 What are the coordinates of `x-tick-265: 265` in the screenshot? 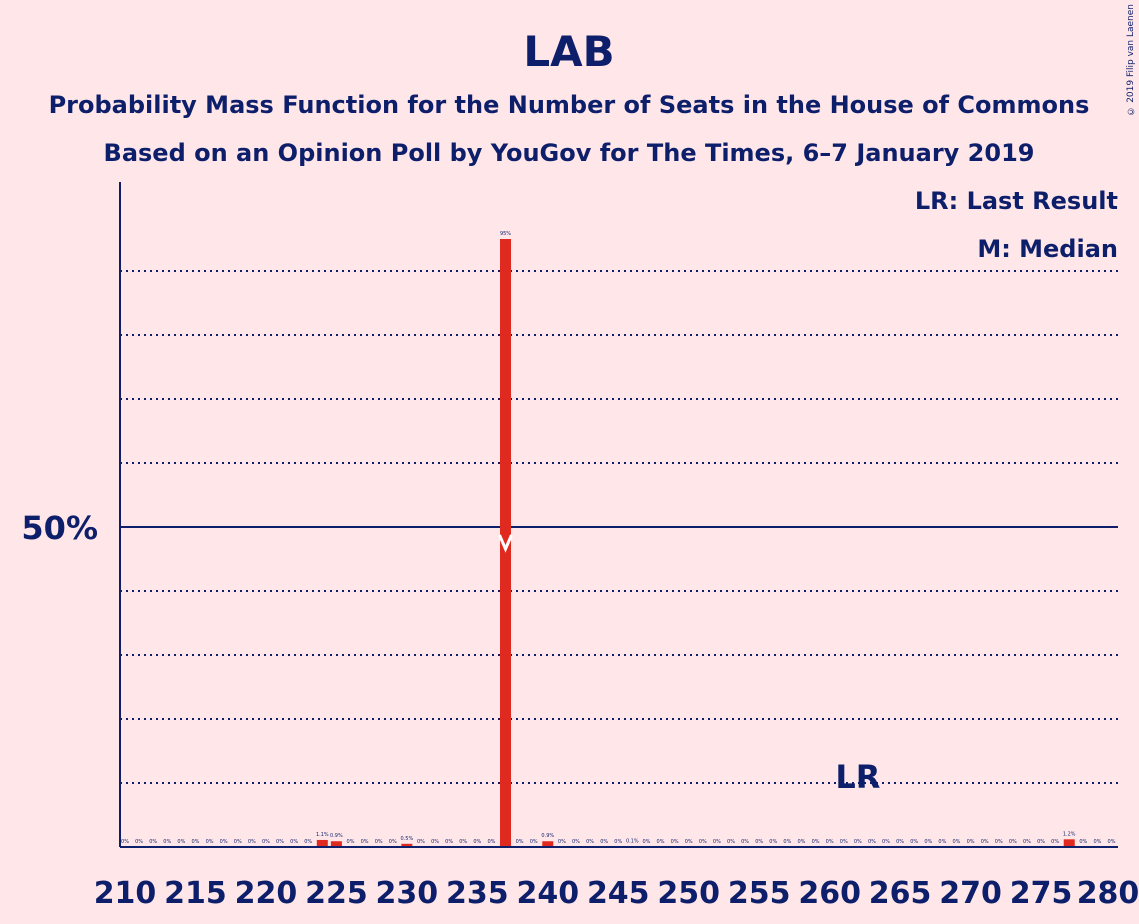 It's located at (900, 893).